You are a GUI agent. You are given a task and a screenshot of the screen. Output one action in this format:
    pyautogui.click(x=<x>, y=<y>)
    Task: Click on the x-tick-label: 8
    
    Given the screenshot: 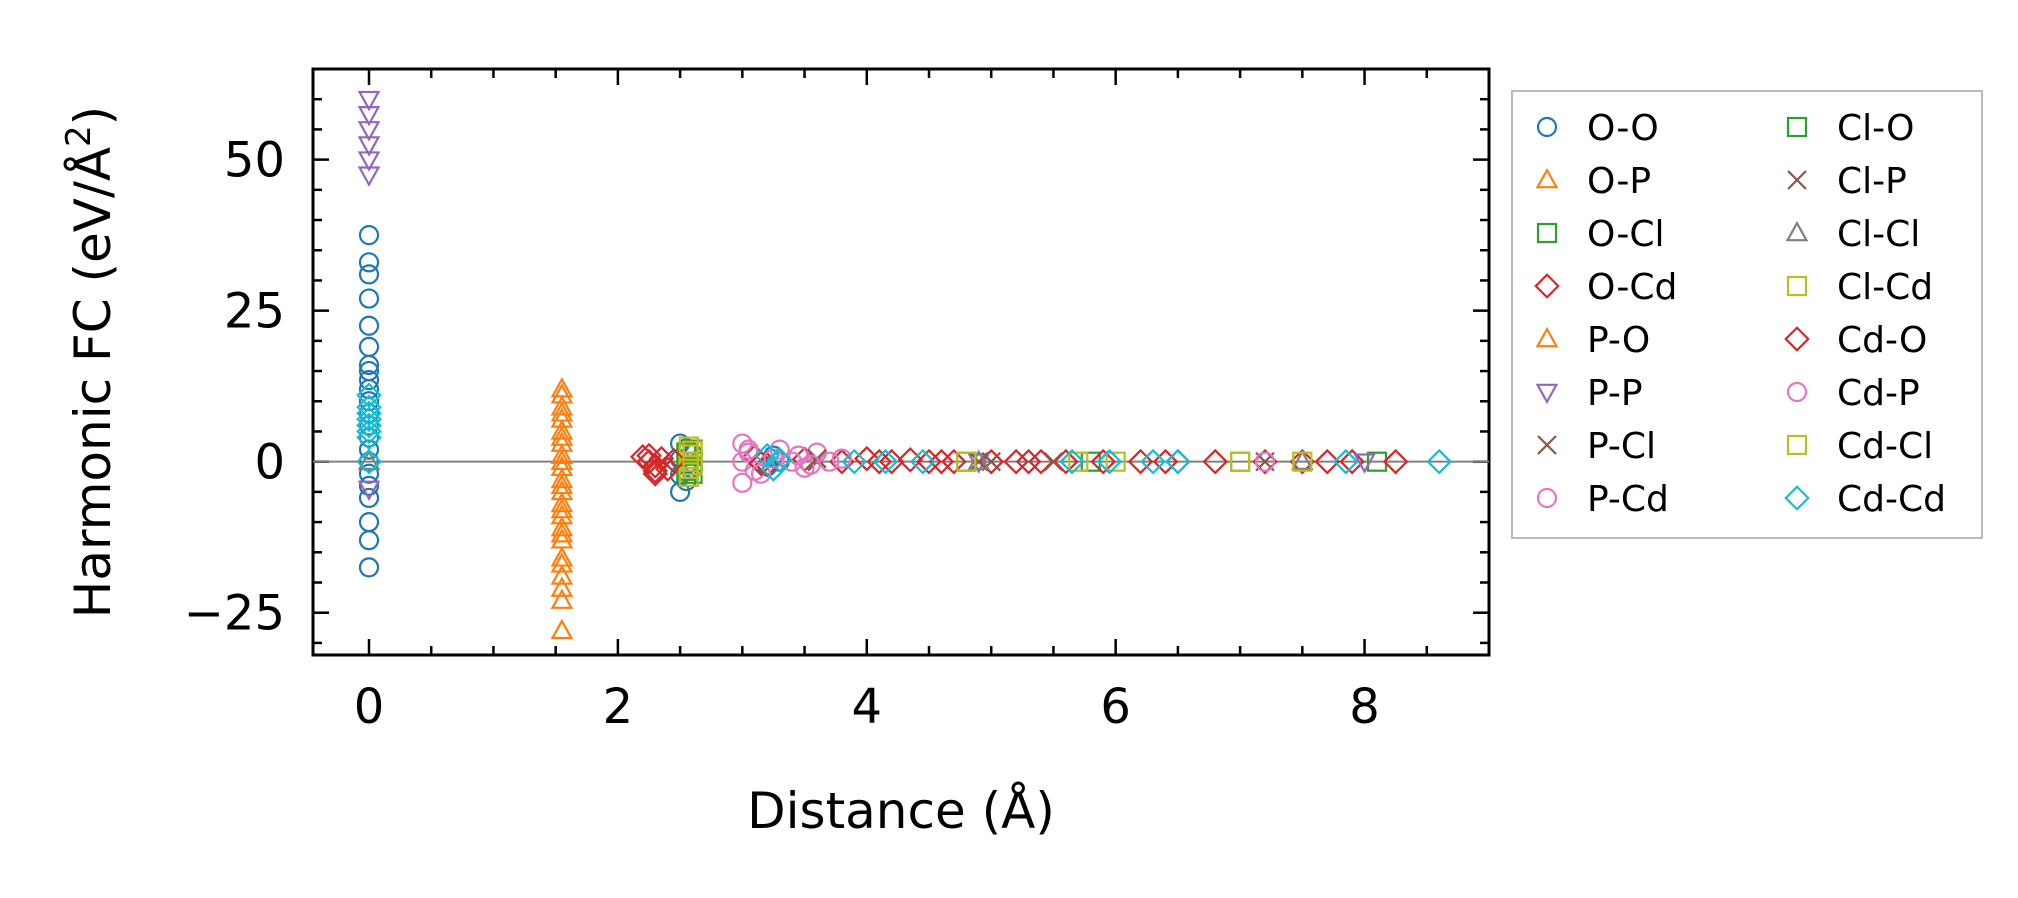 What is the action you would take?
    pyautogui.click(x=1364, y=707)
    